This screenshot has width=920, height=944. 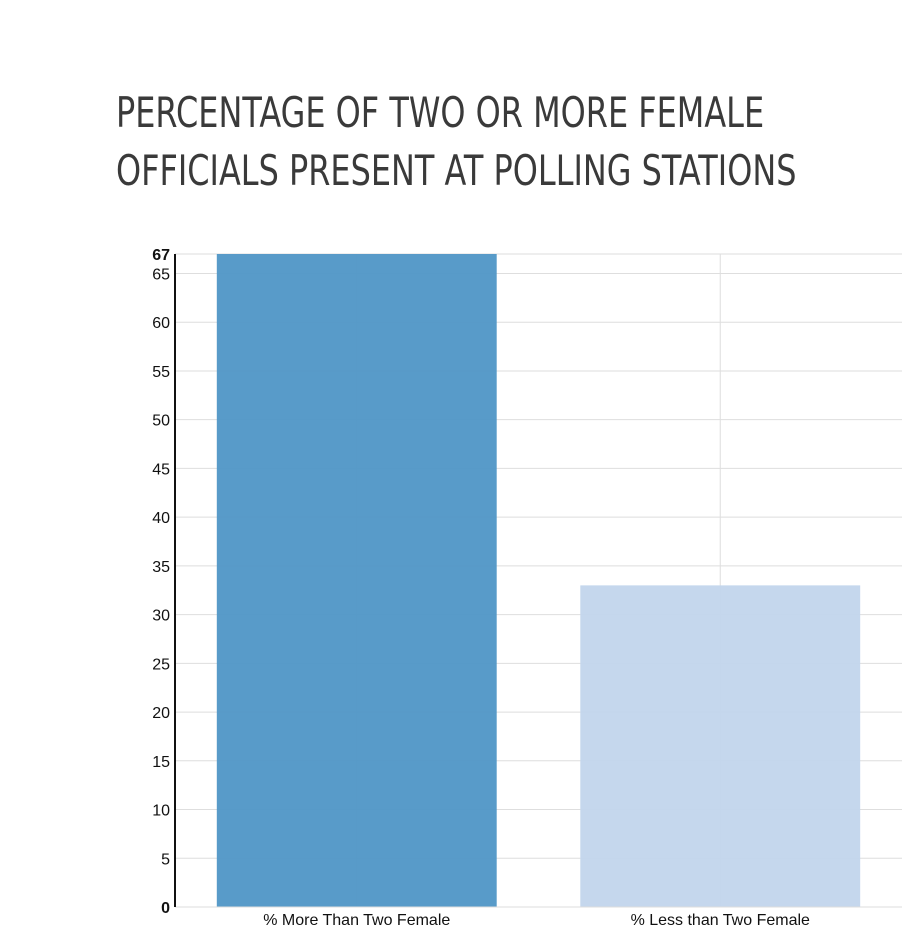 What do you see at coordinates (161, 323) in the screenshot?
I see `y-tick-label-60: 60` at bounding box center [161, 323].